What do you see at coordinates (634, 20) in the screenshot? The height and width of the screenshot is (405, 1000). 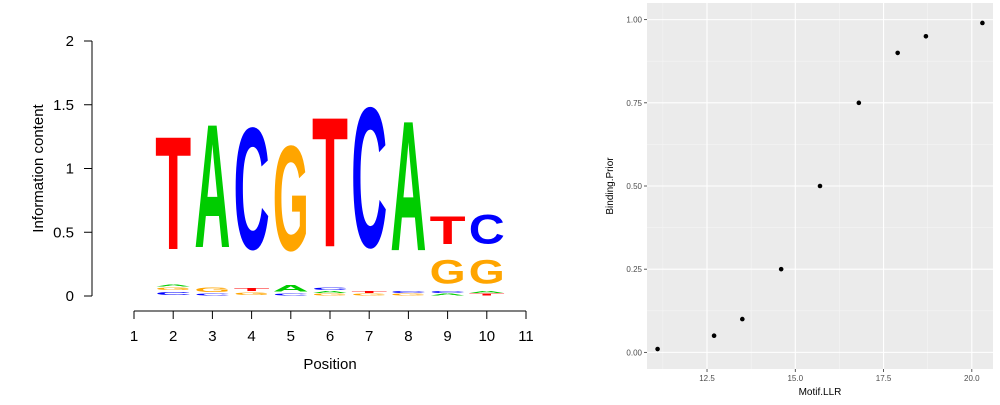 I see `y-tick-label: 1.00` at bounding box center [634, 20].